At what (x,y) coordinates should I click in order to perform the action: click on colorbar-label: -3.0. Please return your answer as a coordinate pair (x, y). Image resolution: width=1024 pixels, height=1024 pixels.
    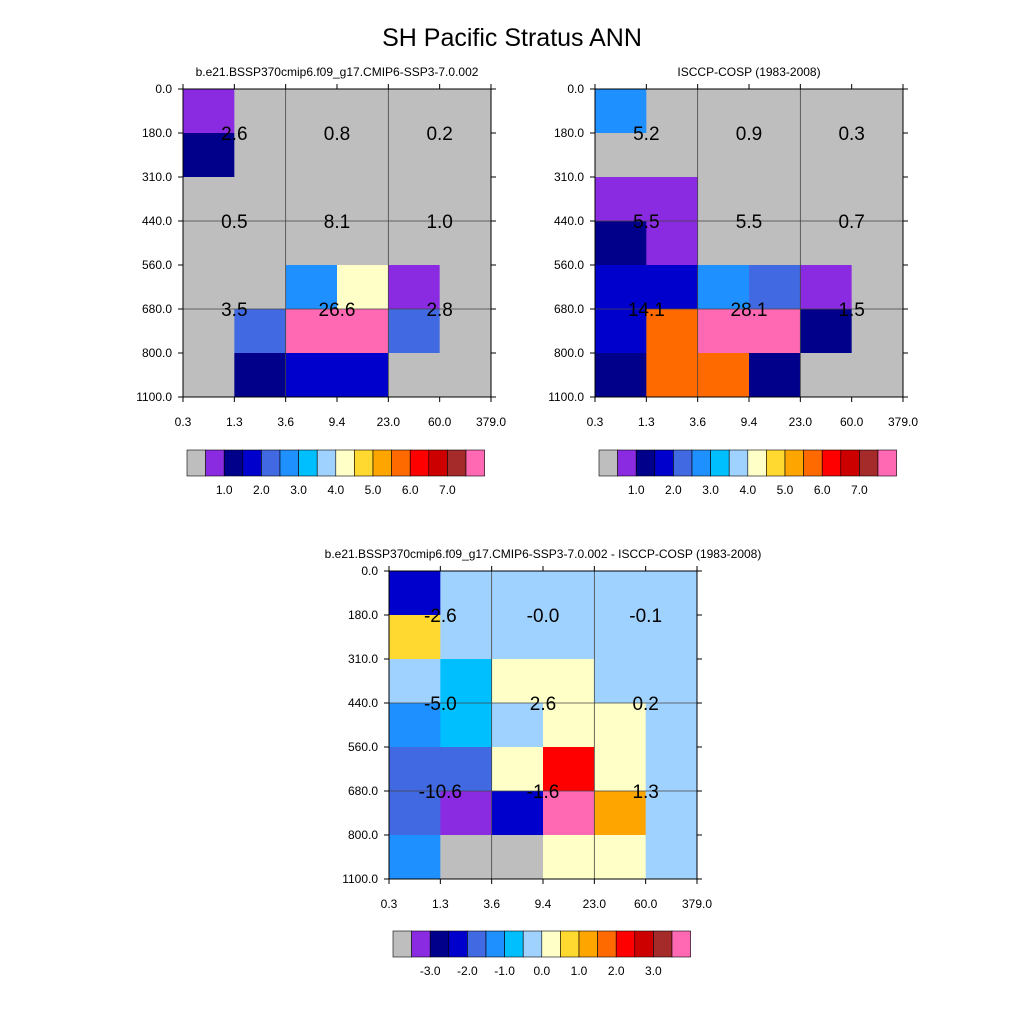
    Looking at the image, I should click on (430, 971).